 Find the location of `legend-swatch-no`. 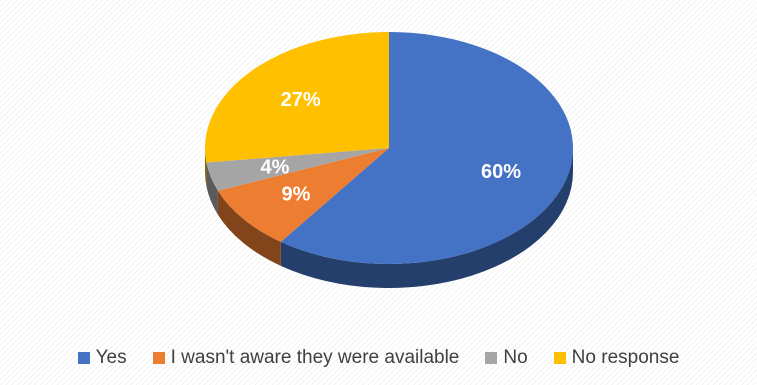

legend-swatch-no is located at coordinates (491, 357).